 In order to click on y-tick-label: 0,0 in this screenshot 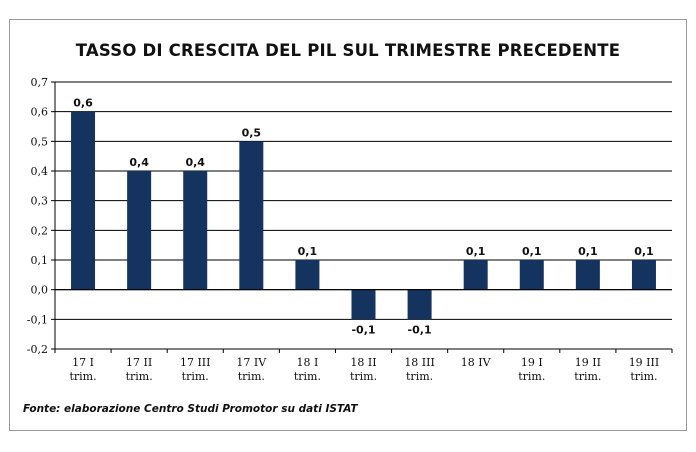, I will do `click(40, 290)`.